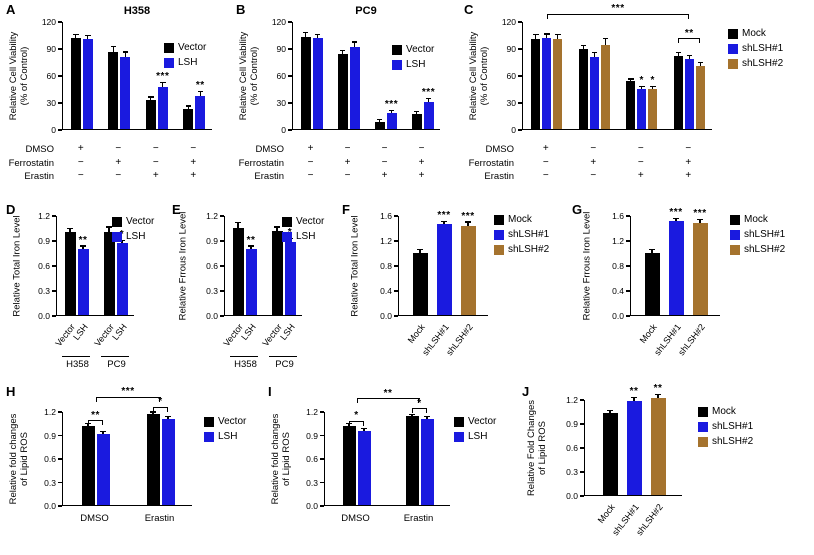 The height and width of the screenshot is (555, 814). I want to click on significance-bracket, so click(160, 407).